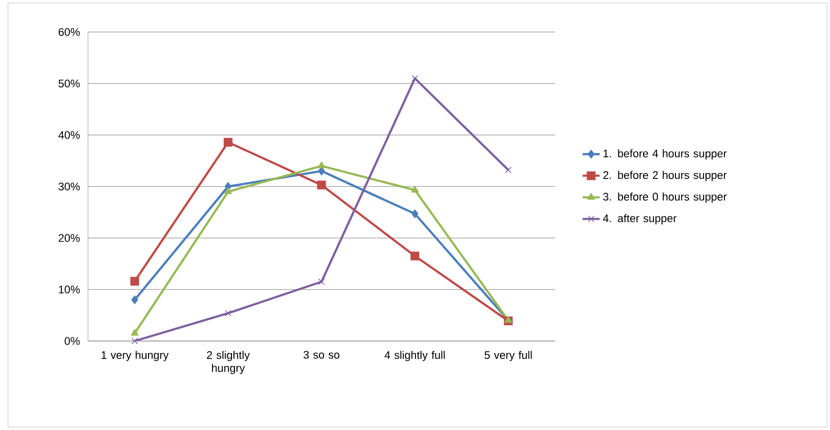 This screenshot has width=830, height=430. I want to click on y-tick-label: 50%, so click(69, 84).